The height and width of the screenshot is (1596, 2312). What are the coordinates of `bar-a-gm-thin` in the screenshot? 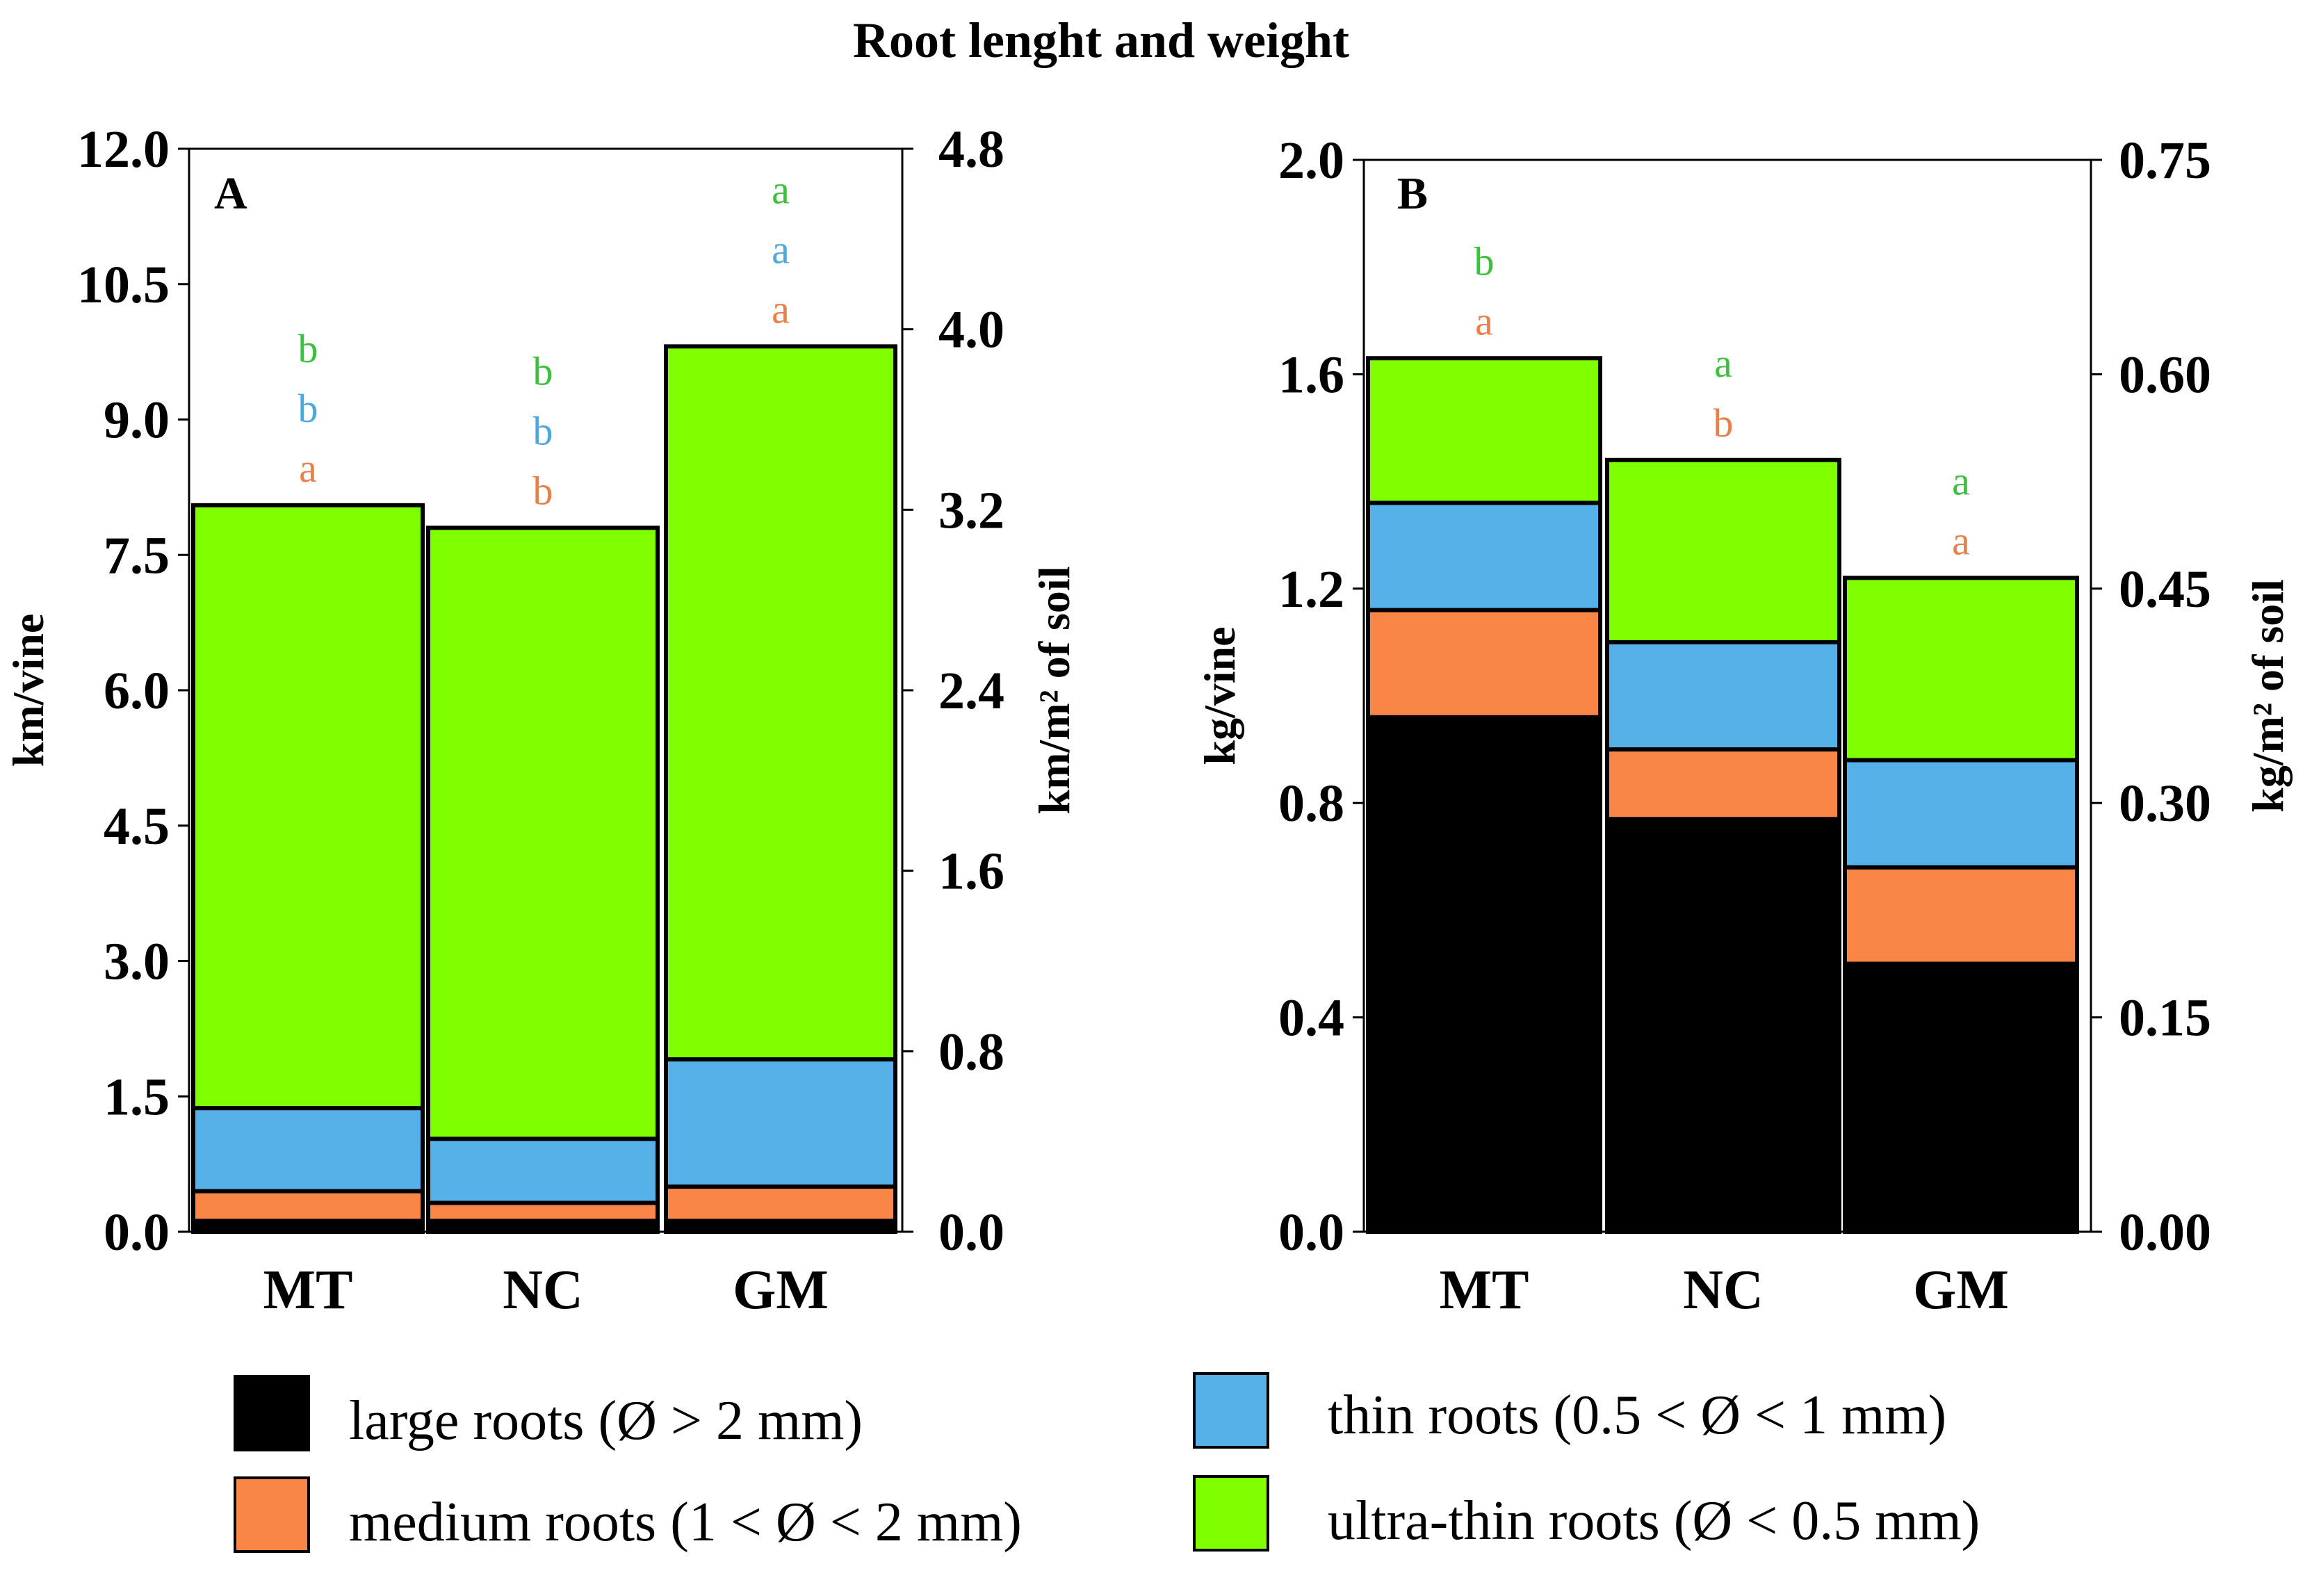 It's located at (780, 1123).